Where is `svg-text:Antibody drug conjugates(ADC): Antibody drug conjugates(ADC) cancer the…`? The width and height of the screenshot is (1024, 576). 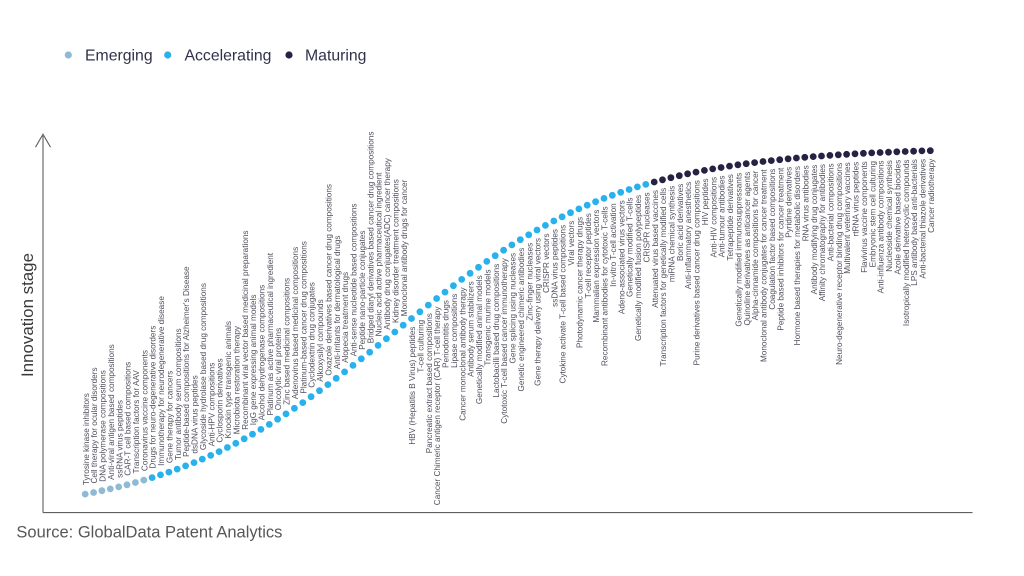
svg-text:Antibody drug conjugates(ADC): Antibody drug conjugates(ADC) cancer the… is located at coordinates (387, 243).